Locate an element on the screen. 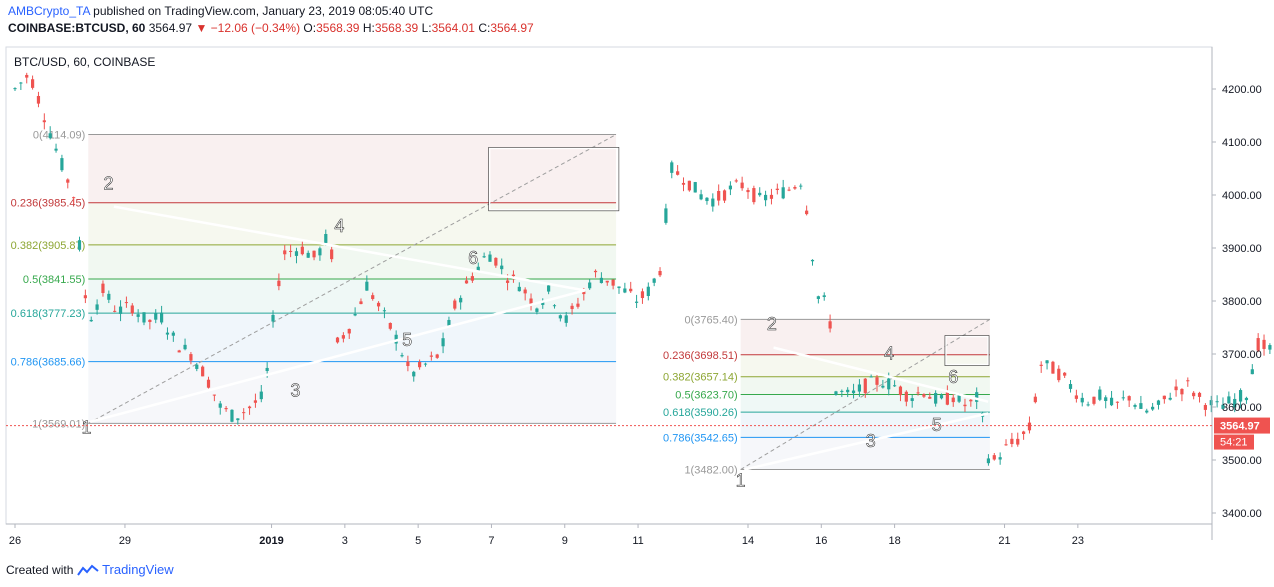  fib-level-label: 0.382(3905.87) is located at coordinates (48, 246).